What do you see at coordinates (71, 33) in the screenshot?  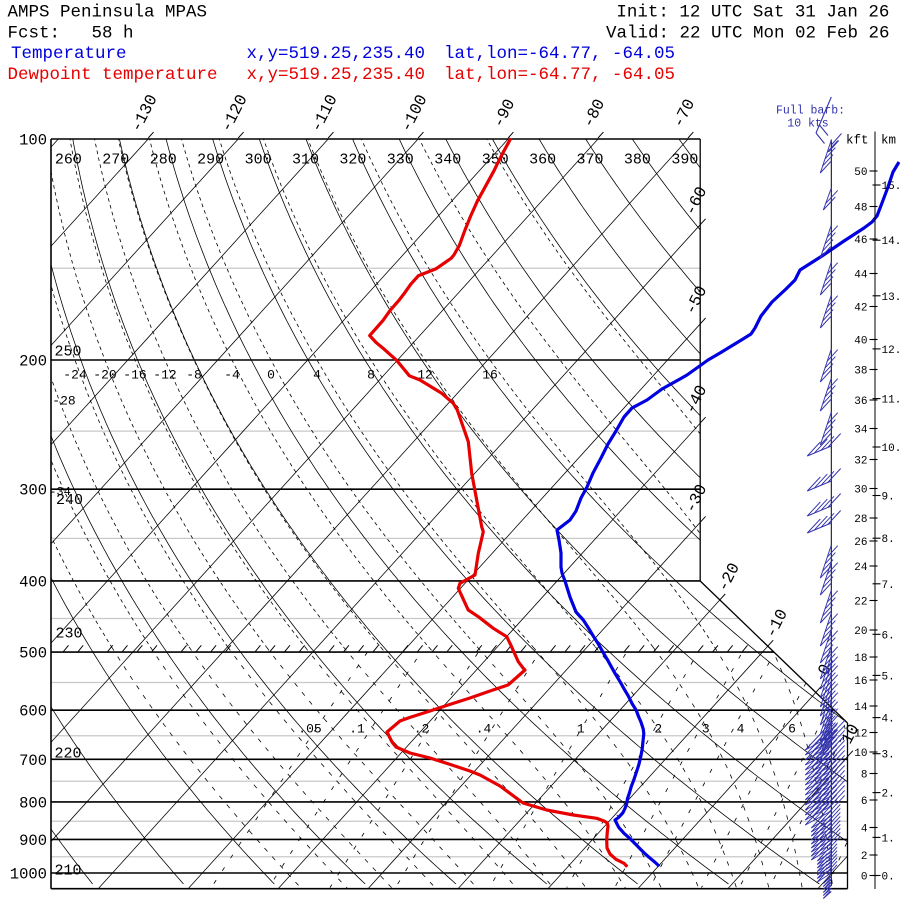 I see `svg-text: Fcst: 58 h` at bounding box center [71, 33].